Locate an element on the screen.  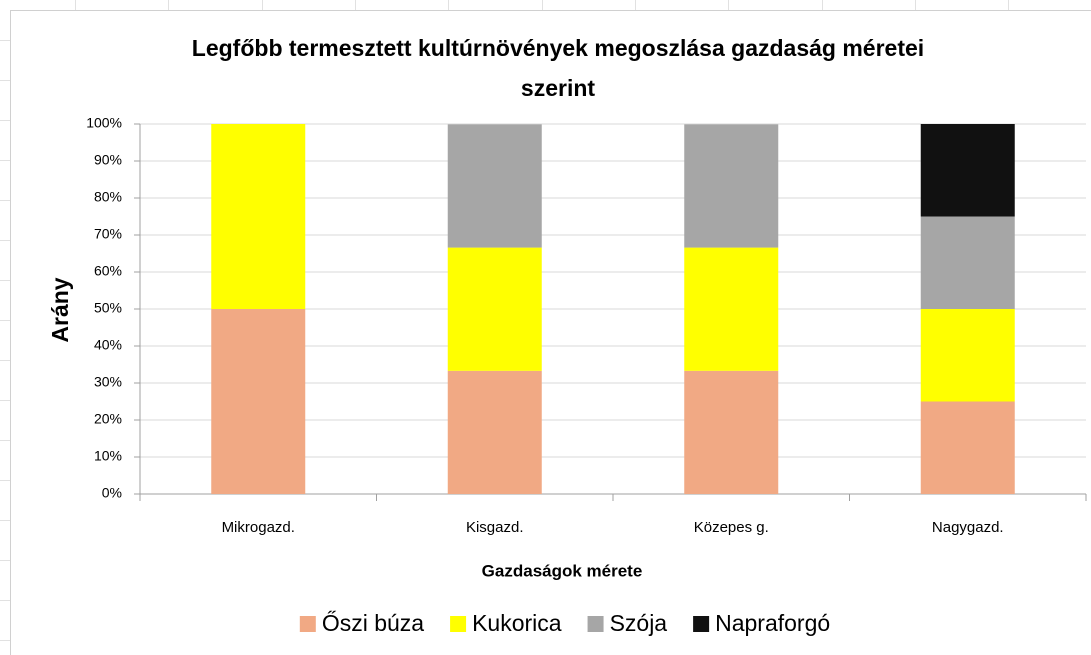
x-tick-label: Kisgazd. is located at coordinates (495, 527).